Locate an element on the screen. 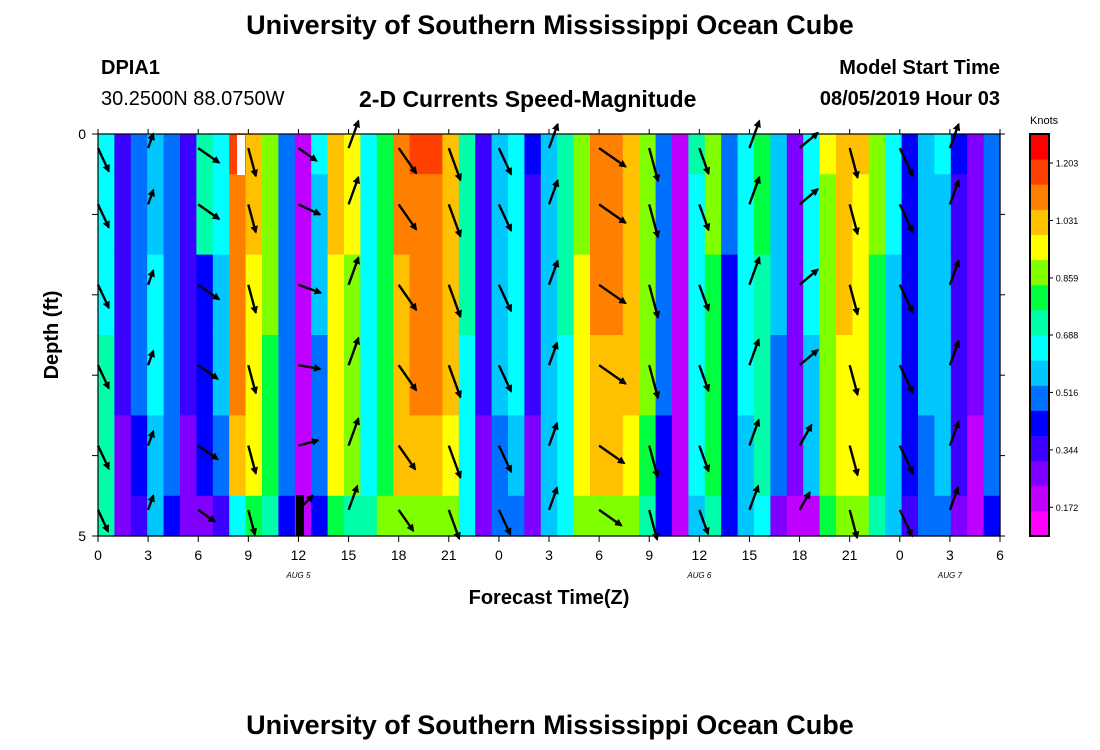 The width and height of the screenshot is (1100, 750). x-tick-label: 15 is located at coordinates (750, 555).